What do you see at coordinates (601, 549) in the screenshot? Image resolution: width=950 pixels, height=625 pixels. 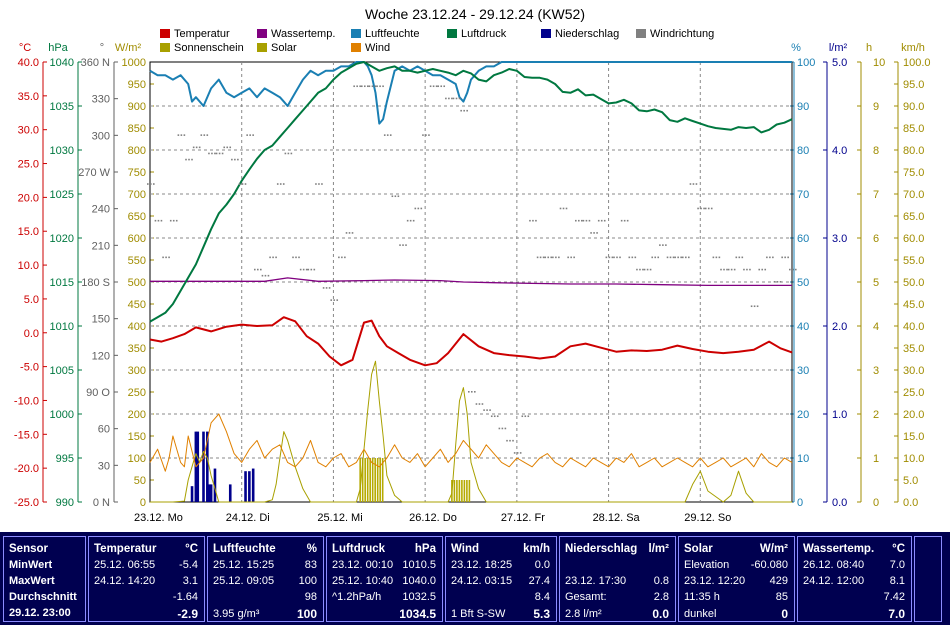 I see `precipitation-title: Niederschlag` at bounding box center [601, 549].